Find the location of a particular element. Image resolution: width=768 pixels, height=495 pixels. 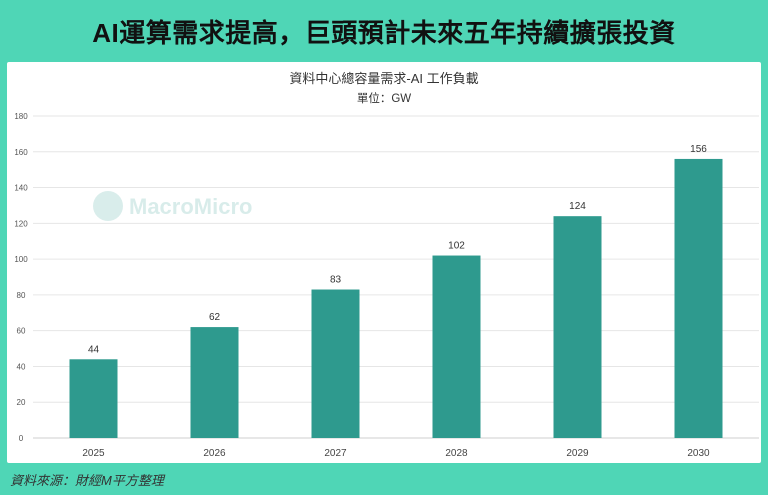

y-tick-label: 0 is located at coordinates (21, 438).